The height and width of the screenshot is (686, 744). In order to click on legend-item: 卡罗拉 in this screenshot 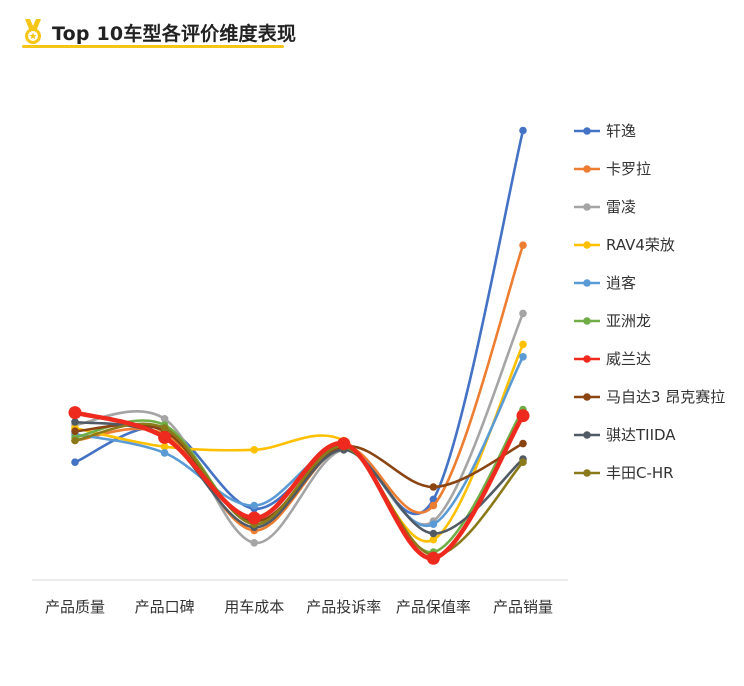, I will do `click(612, 169)`.